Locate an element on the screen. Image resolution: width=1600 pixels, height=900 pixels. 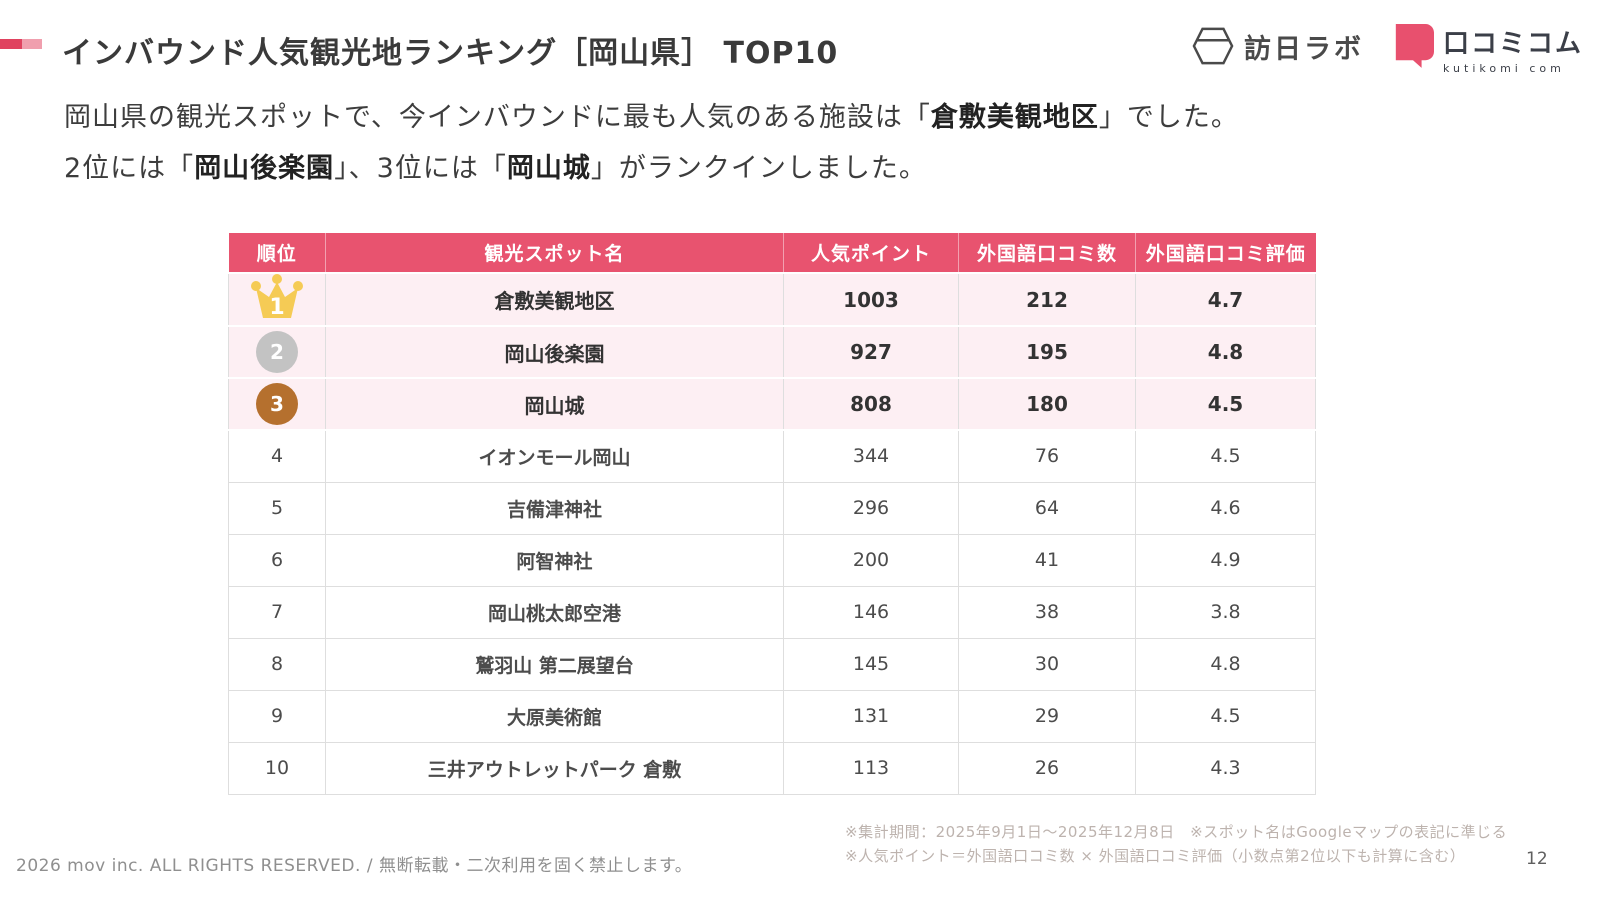
rank-cell: 6 is located at coordinates (277, 560).